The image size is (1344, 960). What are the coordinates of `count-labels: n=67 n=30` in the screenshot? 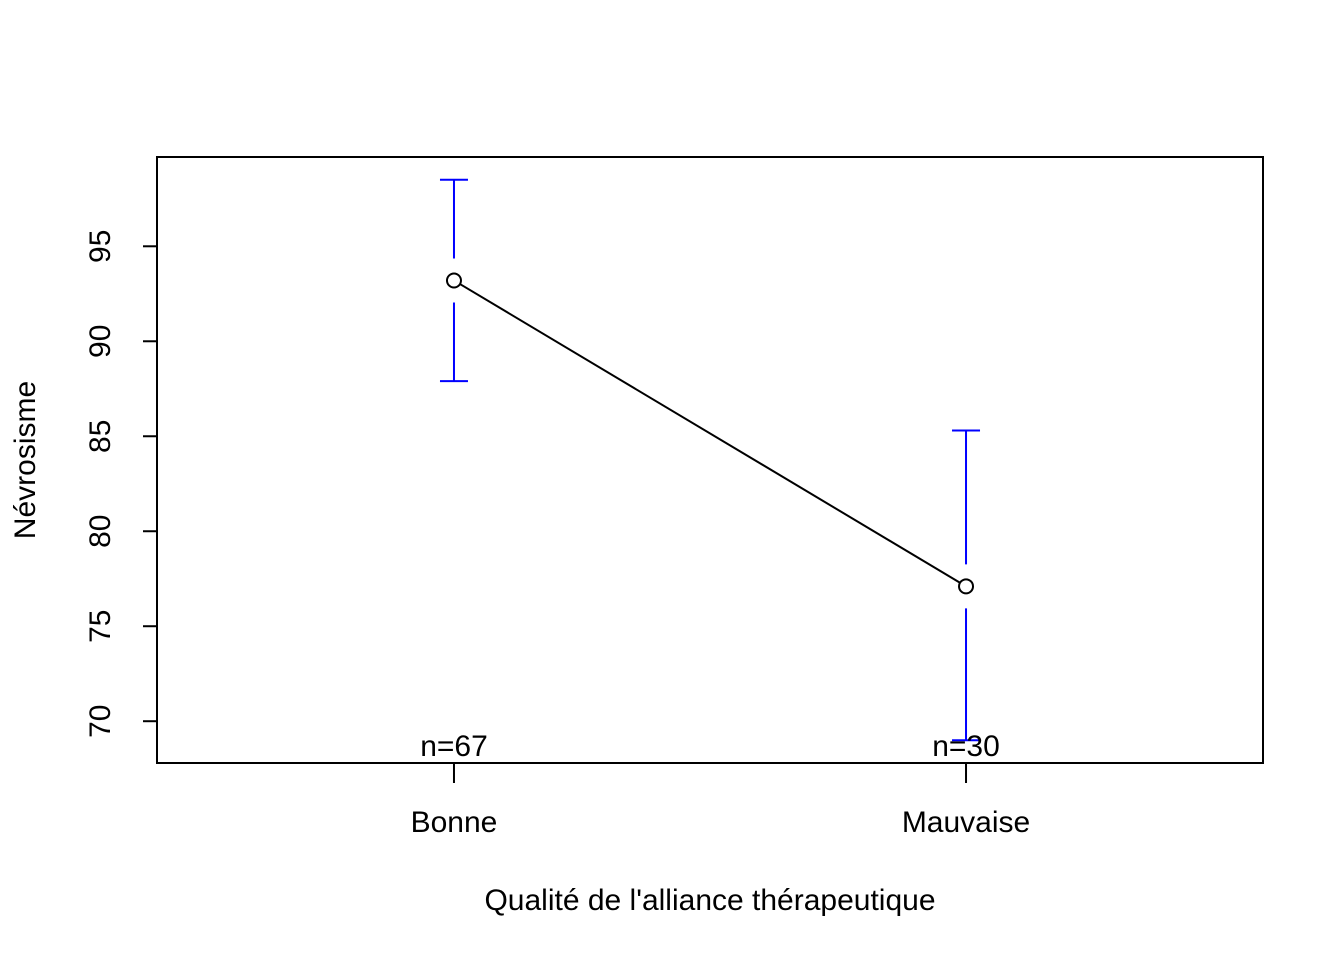 It's located at (710, 746).